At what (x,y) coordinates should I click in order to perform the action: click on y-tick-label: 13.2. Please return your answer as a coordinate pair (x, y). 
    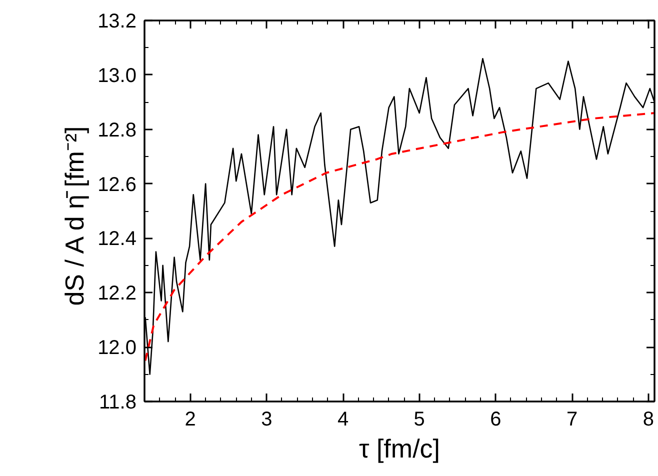
    Looking at the image, I should click on (117, 21).